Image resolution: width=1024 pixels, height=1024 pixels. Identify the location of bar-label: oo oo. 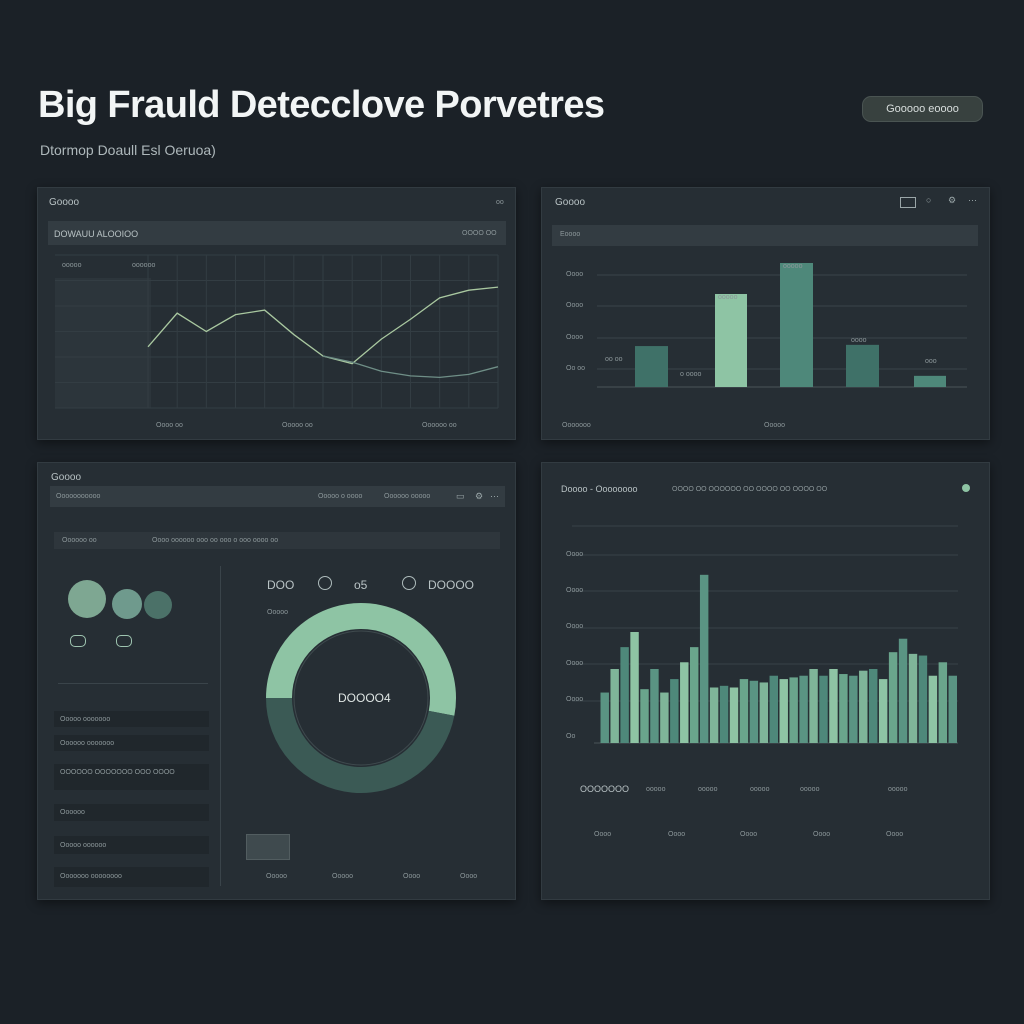
(614, 359).